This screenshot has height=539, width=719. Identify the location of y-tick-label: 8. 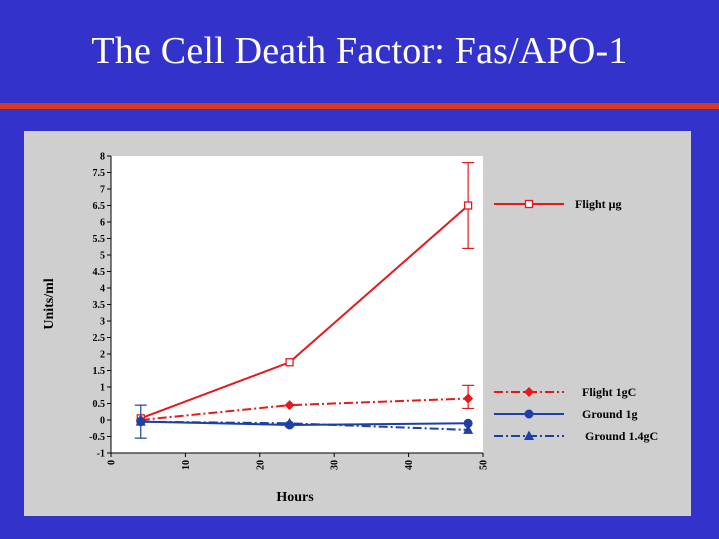
(102, 157).